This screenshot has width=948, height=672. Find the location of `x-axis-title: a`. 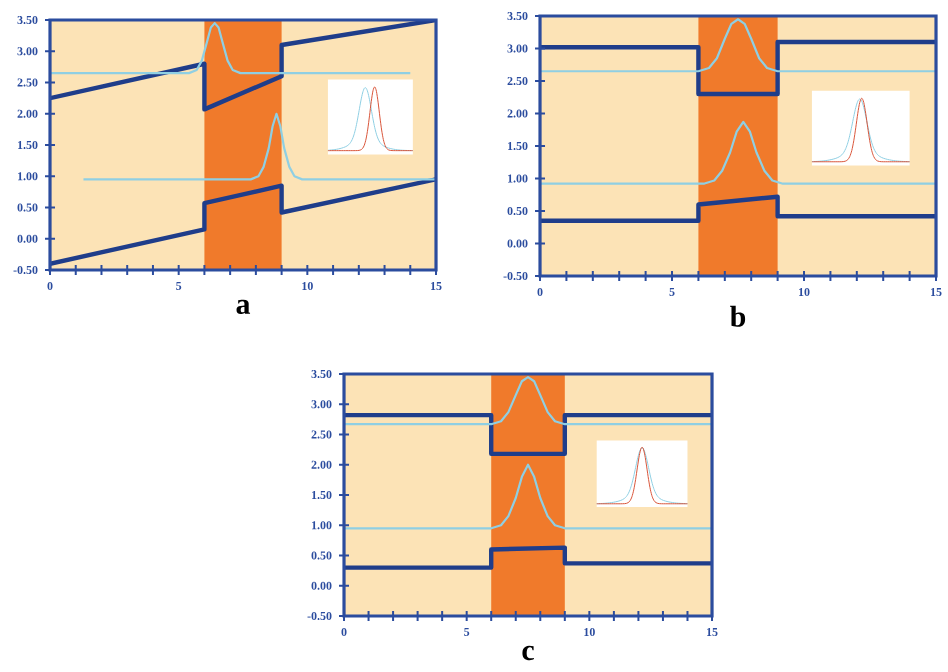

x-axis-title: a is located at coordinates (243, 307).